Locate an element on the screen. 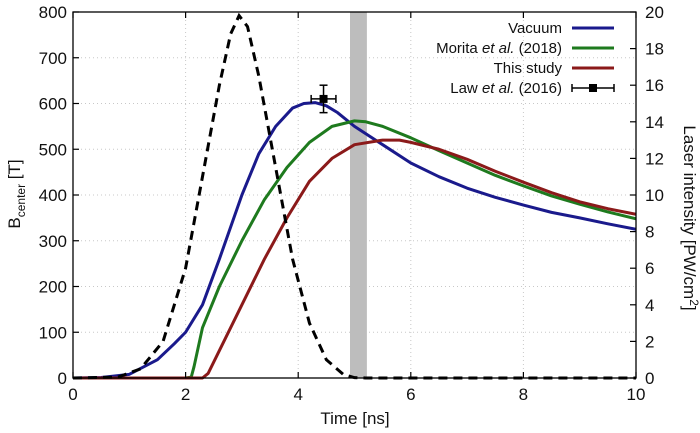  legend-label: Vacuum is located at coordinates (535, 28).